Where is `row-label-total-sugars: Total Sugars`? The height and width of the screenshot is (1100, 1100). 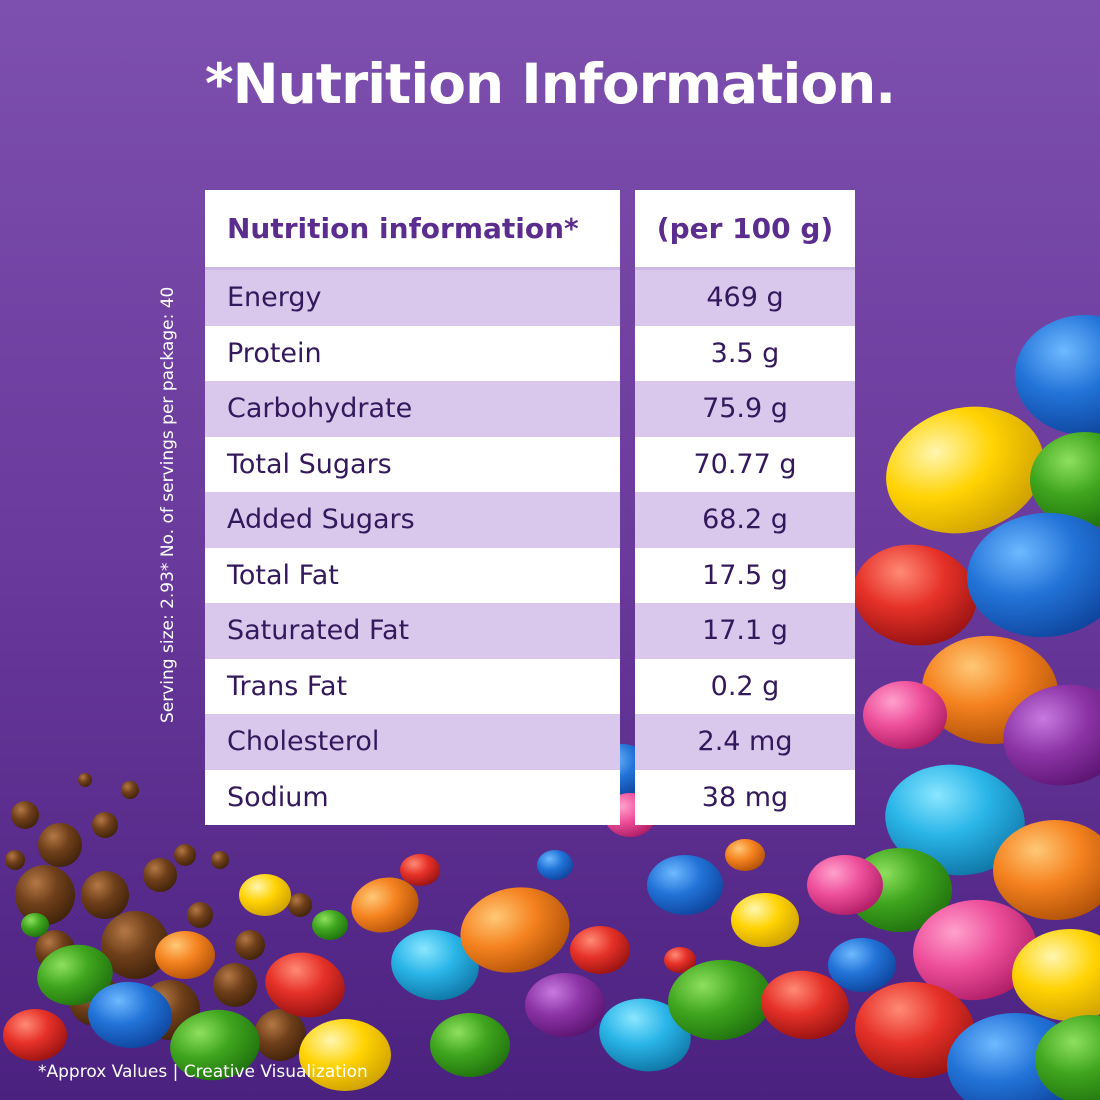
row-label-total-sugars: Total Sugars is located at coordinates (412, 464).